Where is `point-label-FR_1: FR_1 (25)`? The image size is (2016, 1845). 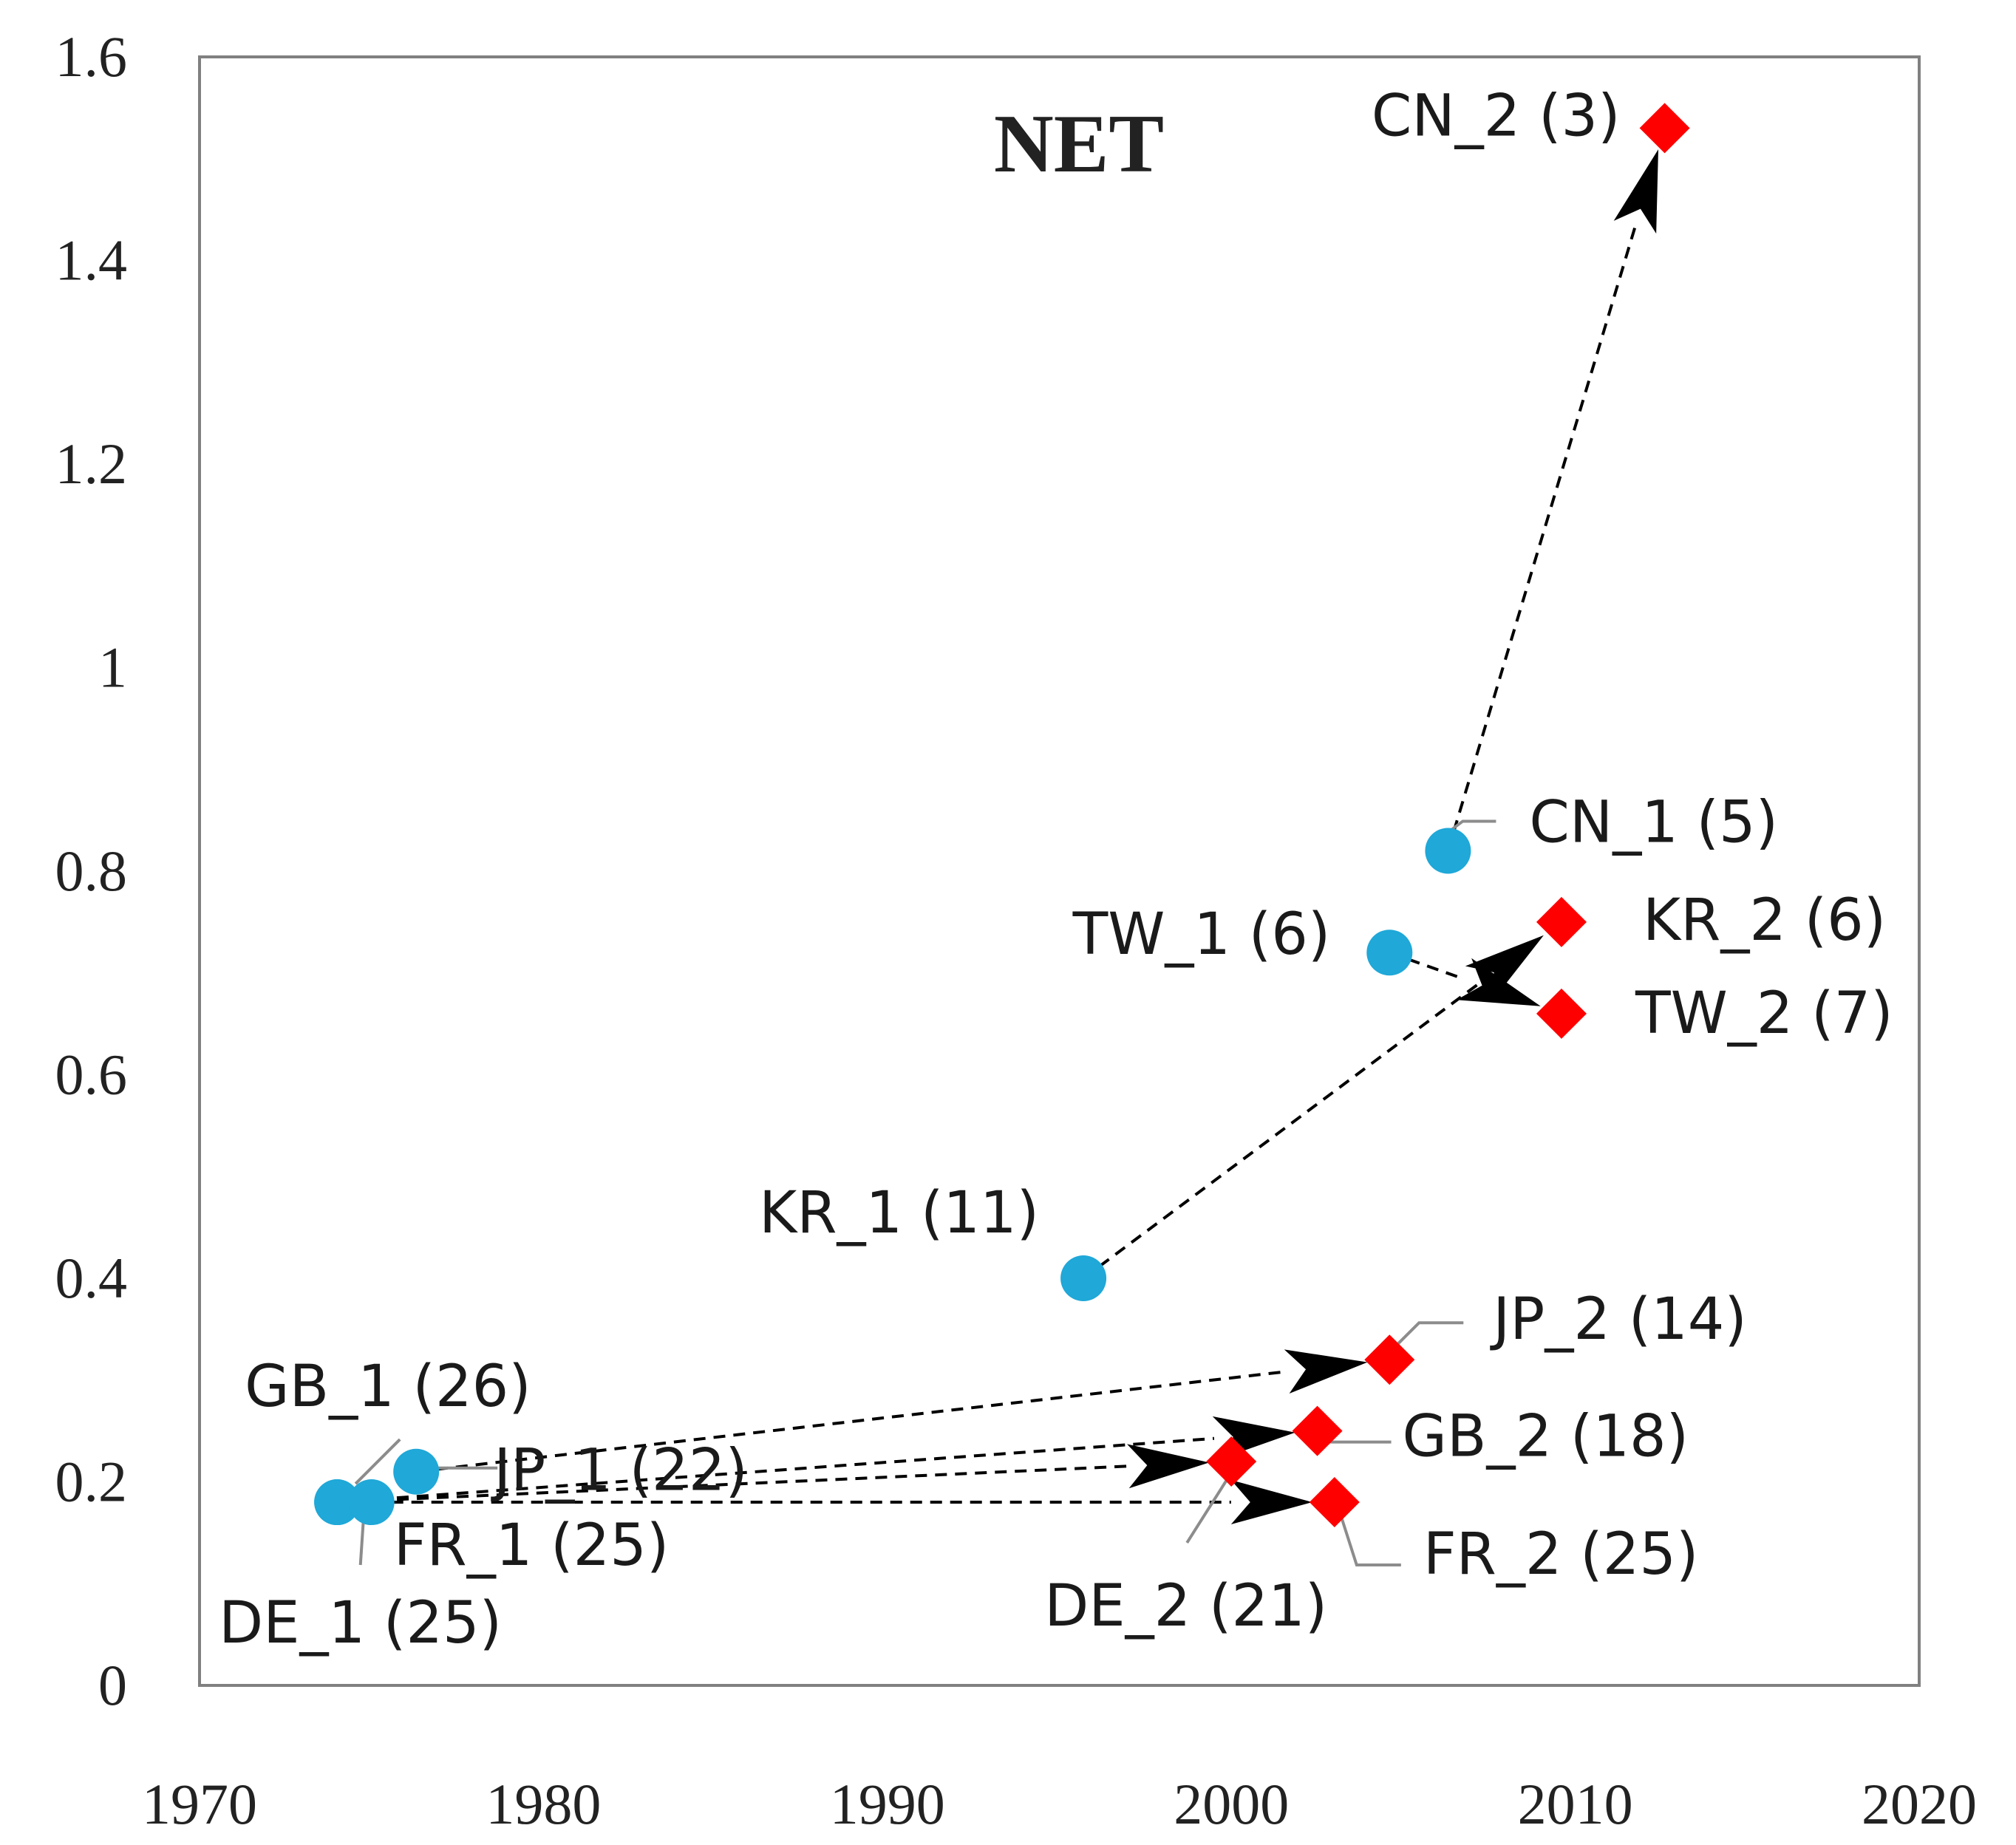
point-label-FR_1: FR_1 (25) is located at coordinates (532, 1546).